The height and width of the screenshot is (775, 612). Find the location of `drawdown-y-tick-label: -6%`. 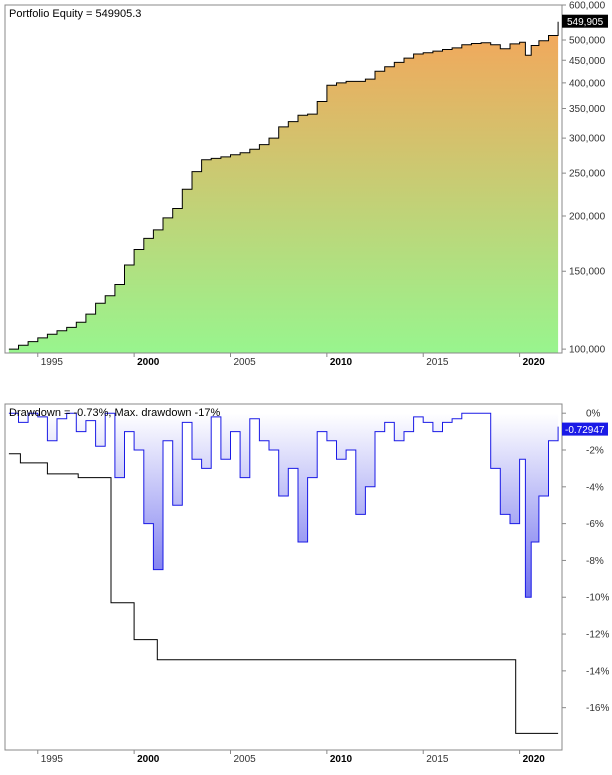

drawdown-y-tick-label: -6% is located at coordinates (595, 524).